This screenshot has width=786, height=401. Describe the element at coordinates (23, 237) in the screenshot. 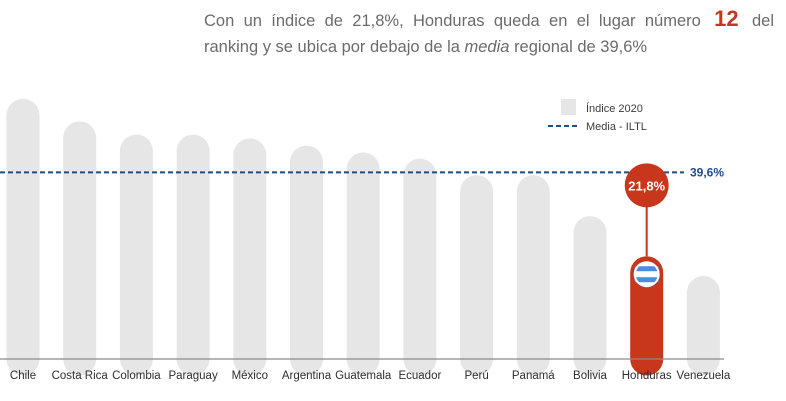

I see `bar-chile` at that location.